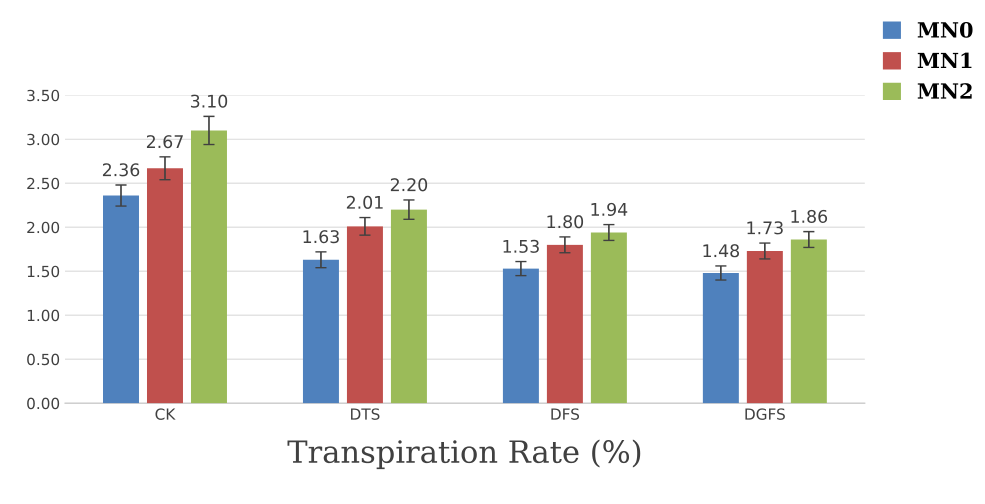  I want to click on y-tick-label: 3.00, so click(43, 140).